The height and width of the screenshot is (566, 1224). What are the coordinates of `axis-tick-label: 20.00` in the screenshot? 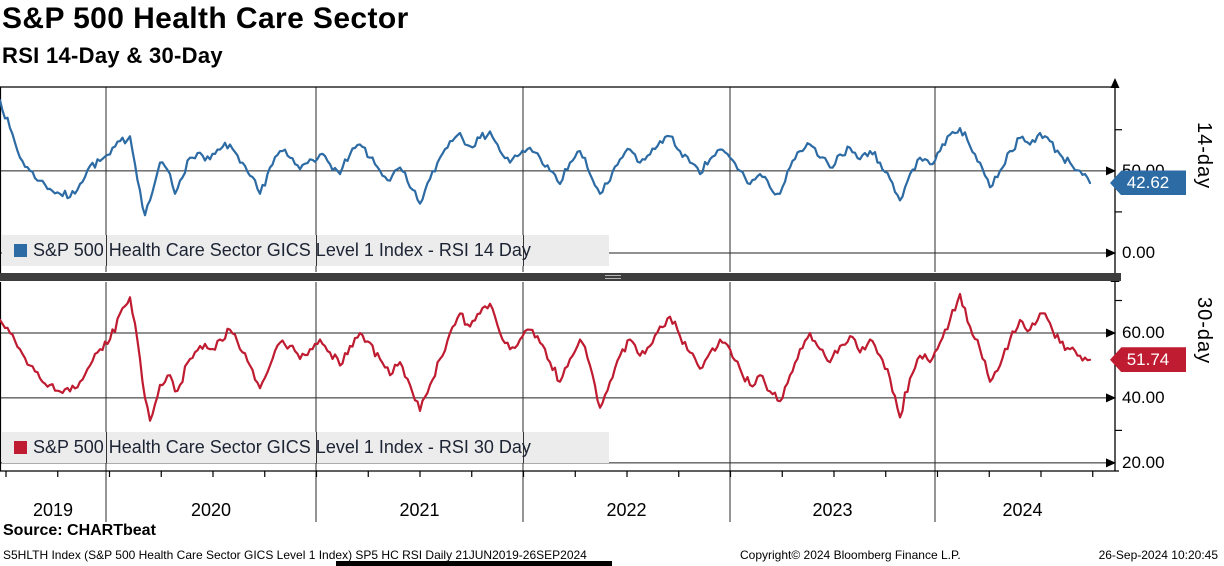 It's located at (1143, 462).